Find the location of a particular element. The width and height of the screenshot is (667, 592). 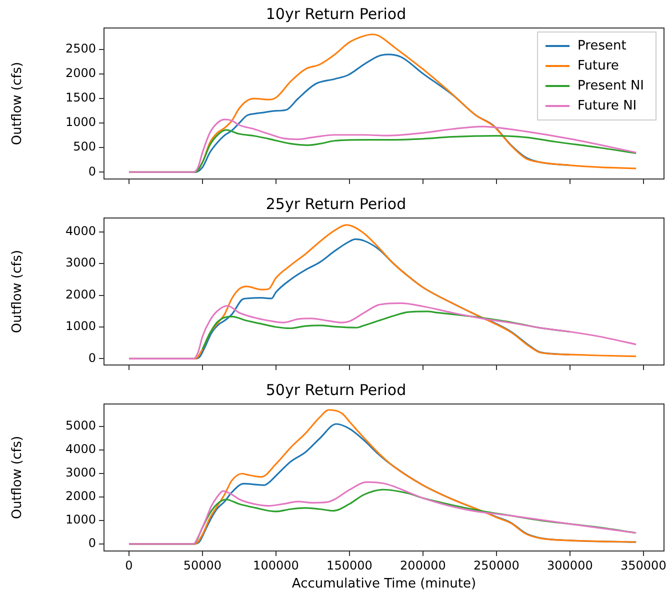

x-tick-label: 150000 is located at coordinates (349, 565).